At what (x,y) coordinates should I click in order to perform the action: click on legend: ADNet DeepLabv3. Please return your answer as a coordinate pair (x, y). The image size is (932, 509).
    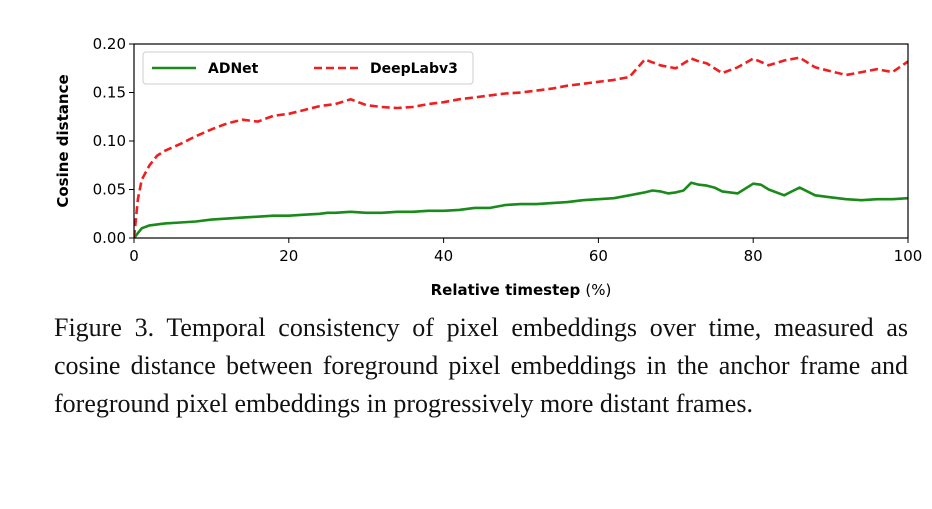
    Looking at the image, I should click on (308, 68).